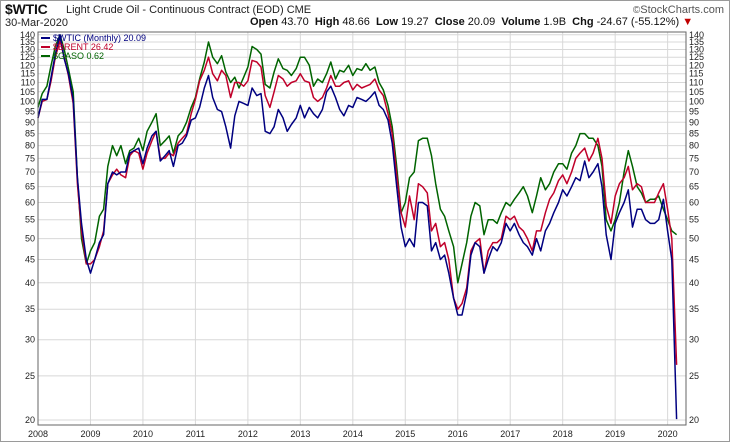 This screenshot has width=730, height=442. Describe the element at coordinates (300, 434) in the screenshot. I see `x-tick-label: 2013` at that location.